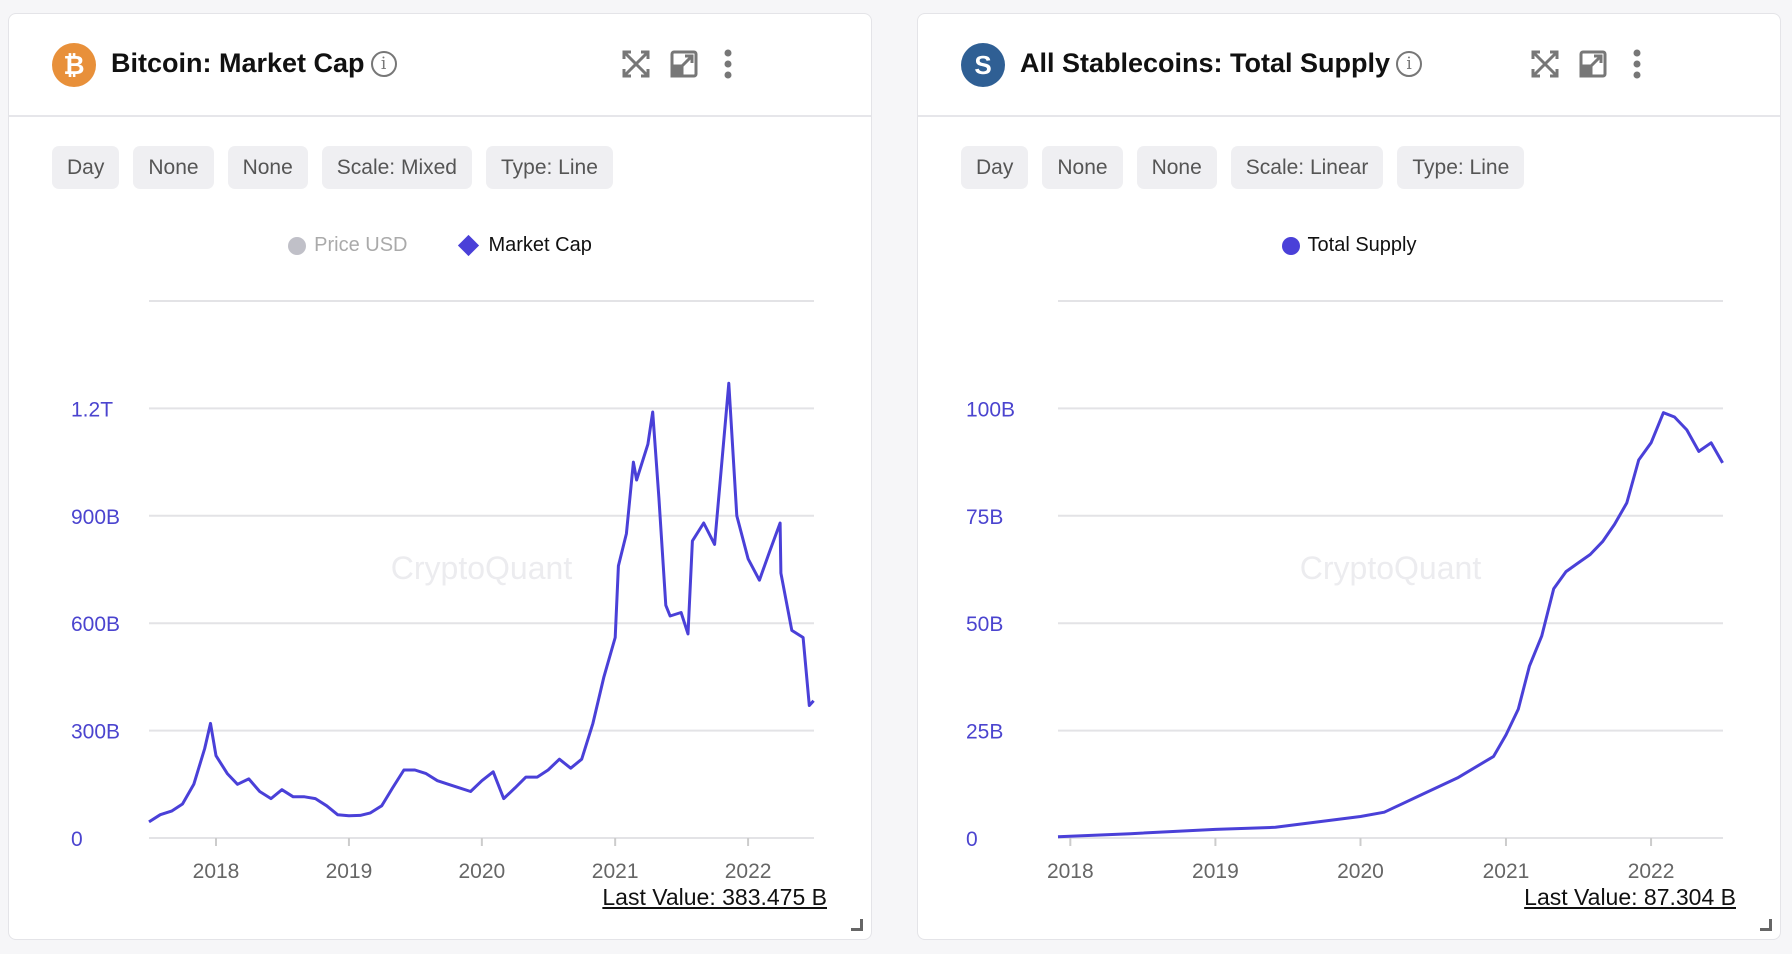 This screenshot has height=954, width=1792. I want to click on stablecoin-icon: S, so click(983, 65).